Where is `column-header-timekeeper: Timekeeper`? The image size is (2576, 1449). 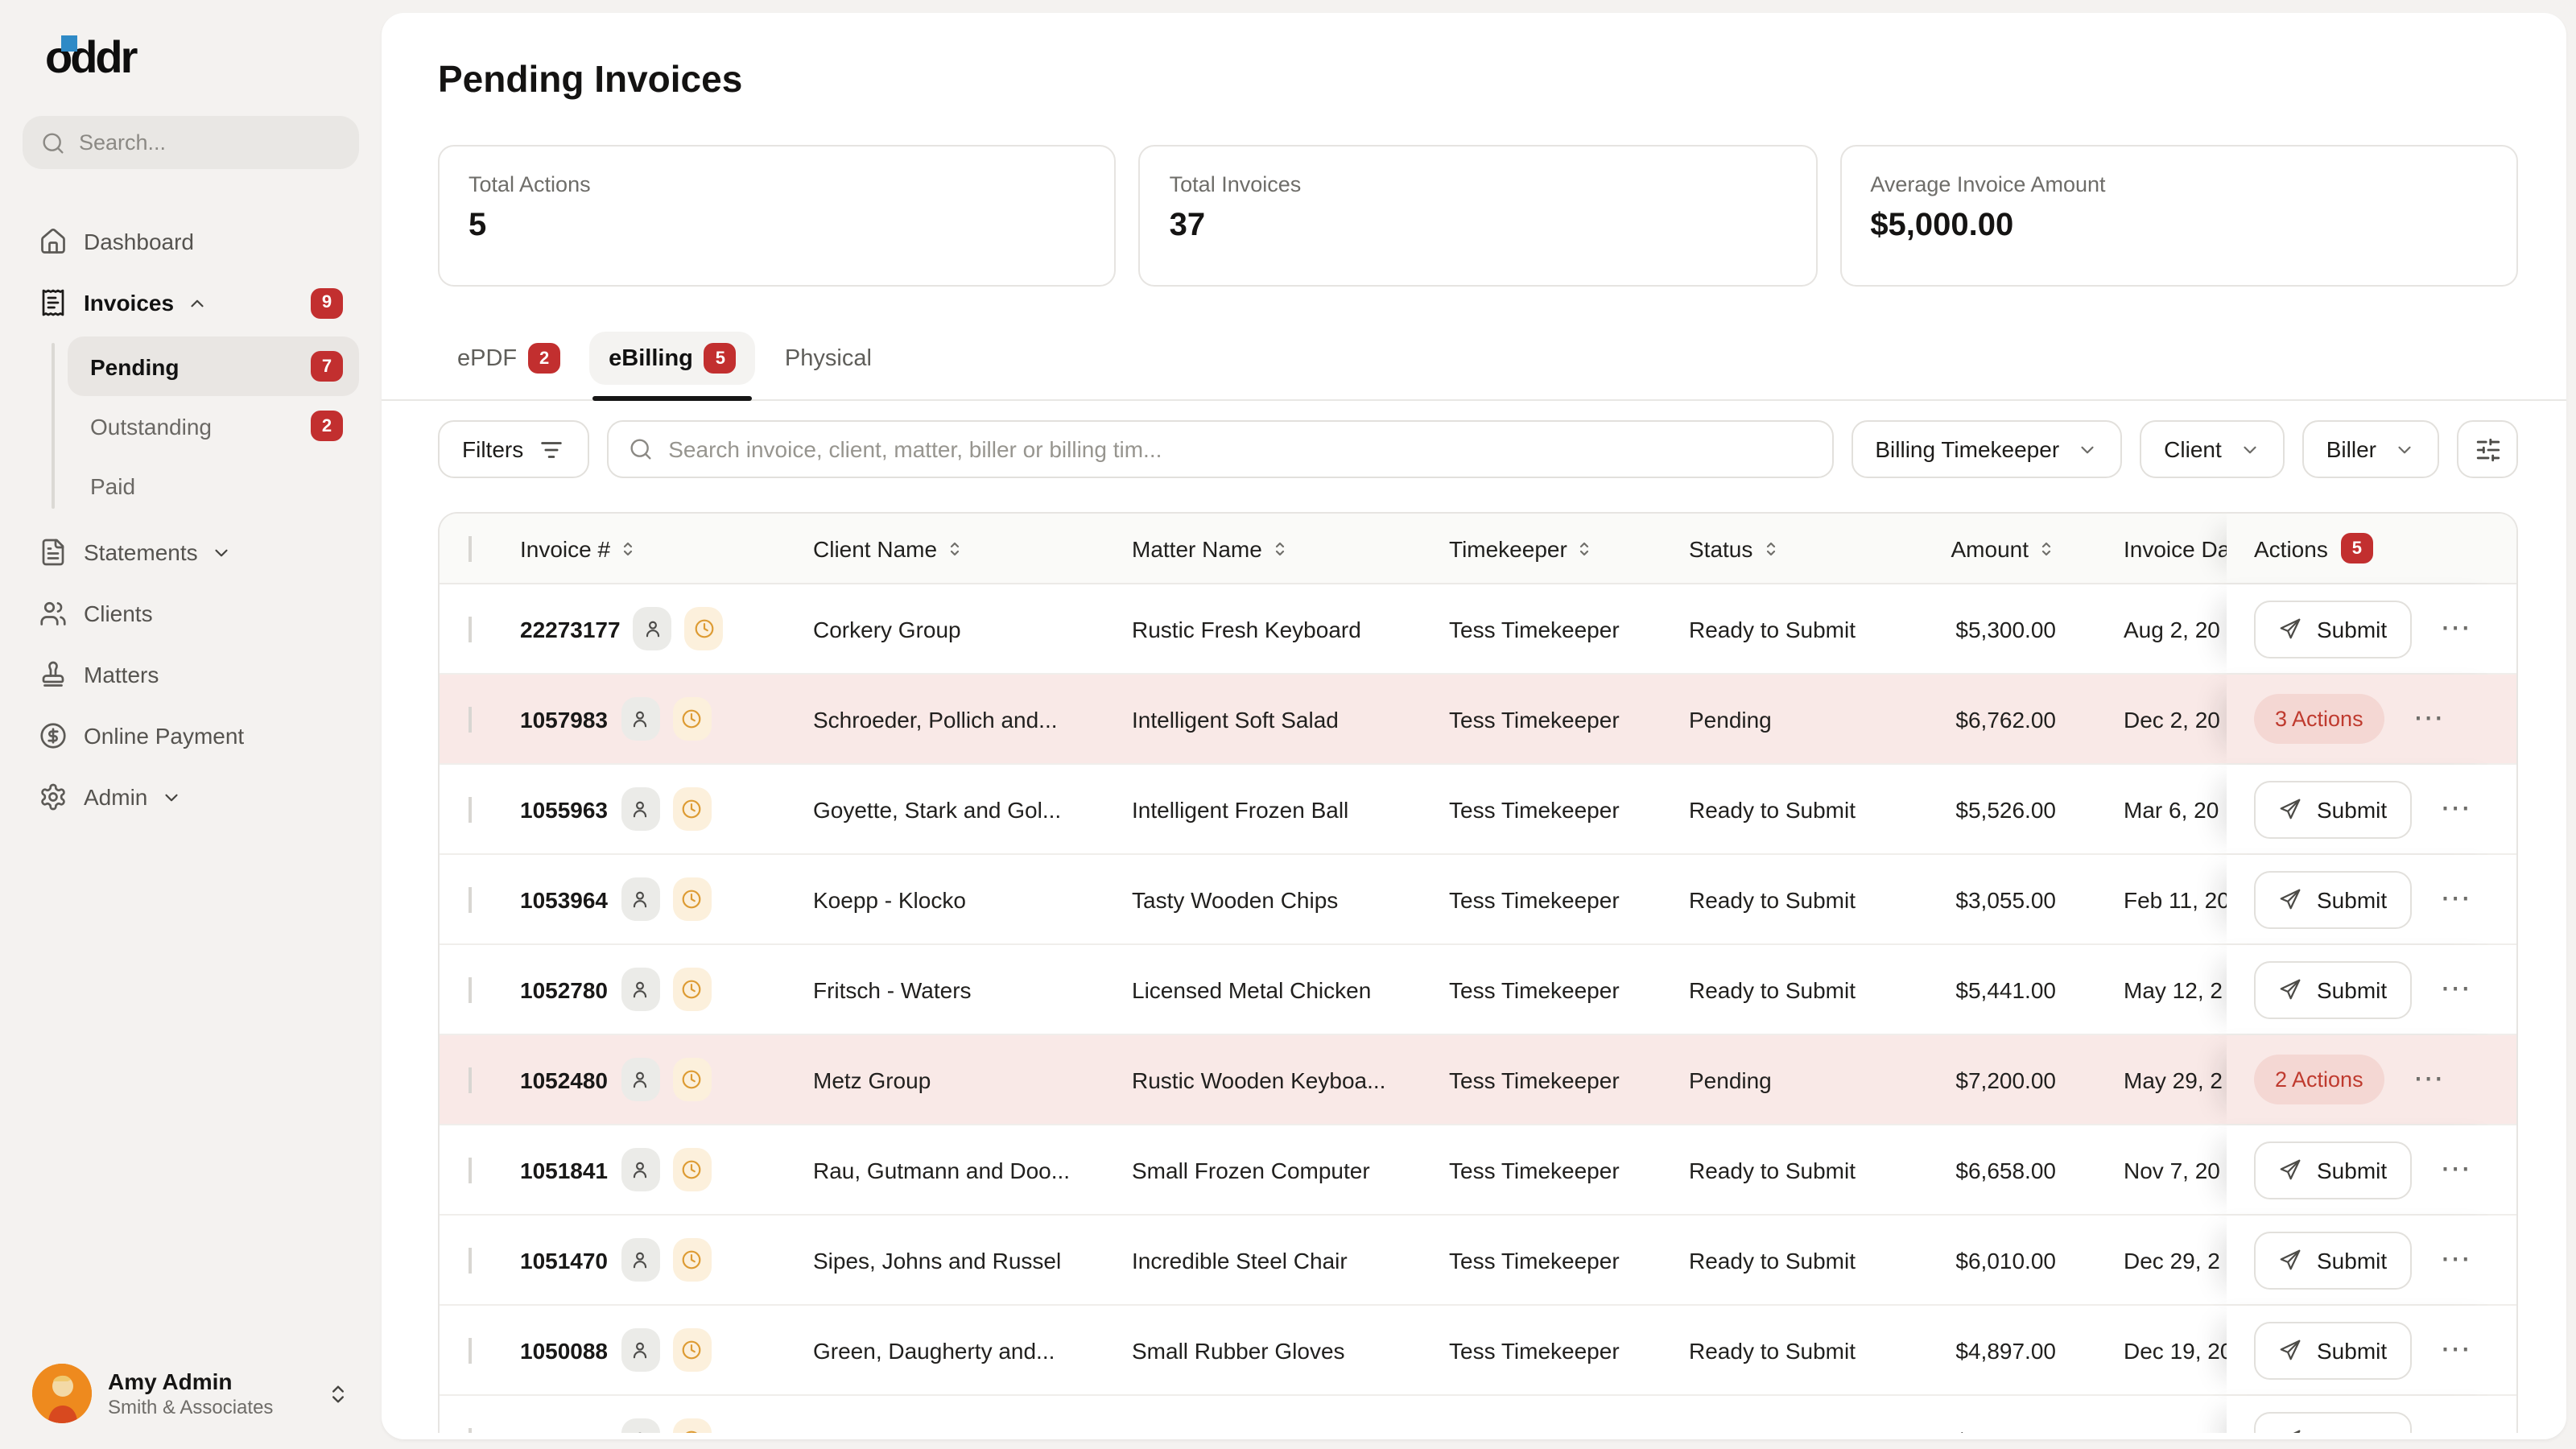 column-header-timekeeper: Timekeeper is located at coordinates (1569, 548).